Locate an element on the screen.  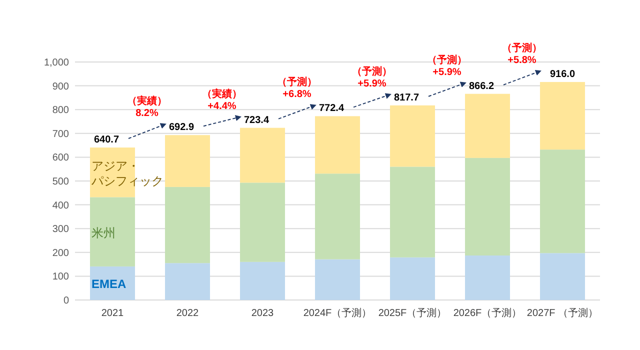
y-tick-label: 200 is located at coordinates (61, 253).